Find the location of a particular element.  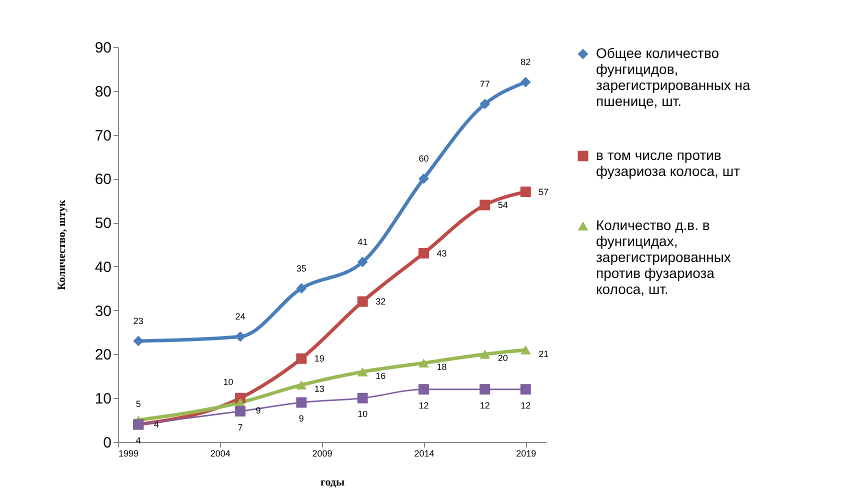

data-label: 77 is located at coordinates (485, 84).